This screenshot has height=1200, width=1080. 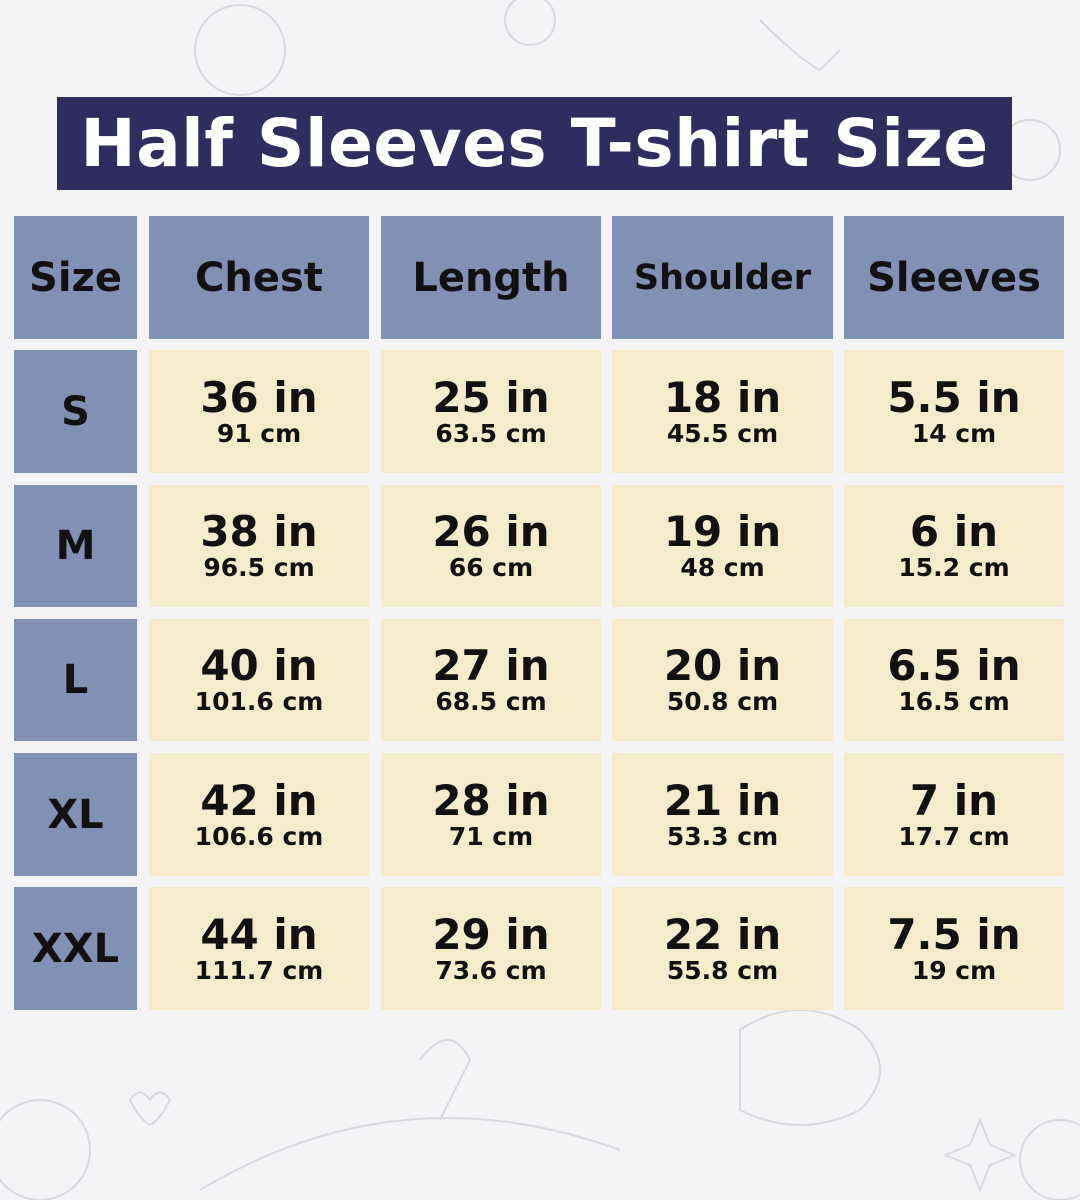 I want to click on column-header-sleeves: Sleeves, so click(x=954, y=277).